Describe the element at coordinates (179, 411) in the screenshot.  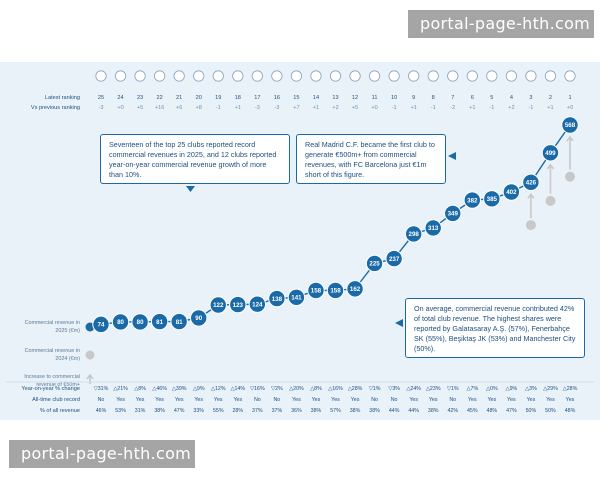
I see `pct-revenue-value: 47%` at that location.